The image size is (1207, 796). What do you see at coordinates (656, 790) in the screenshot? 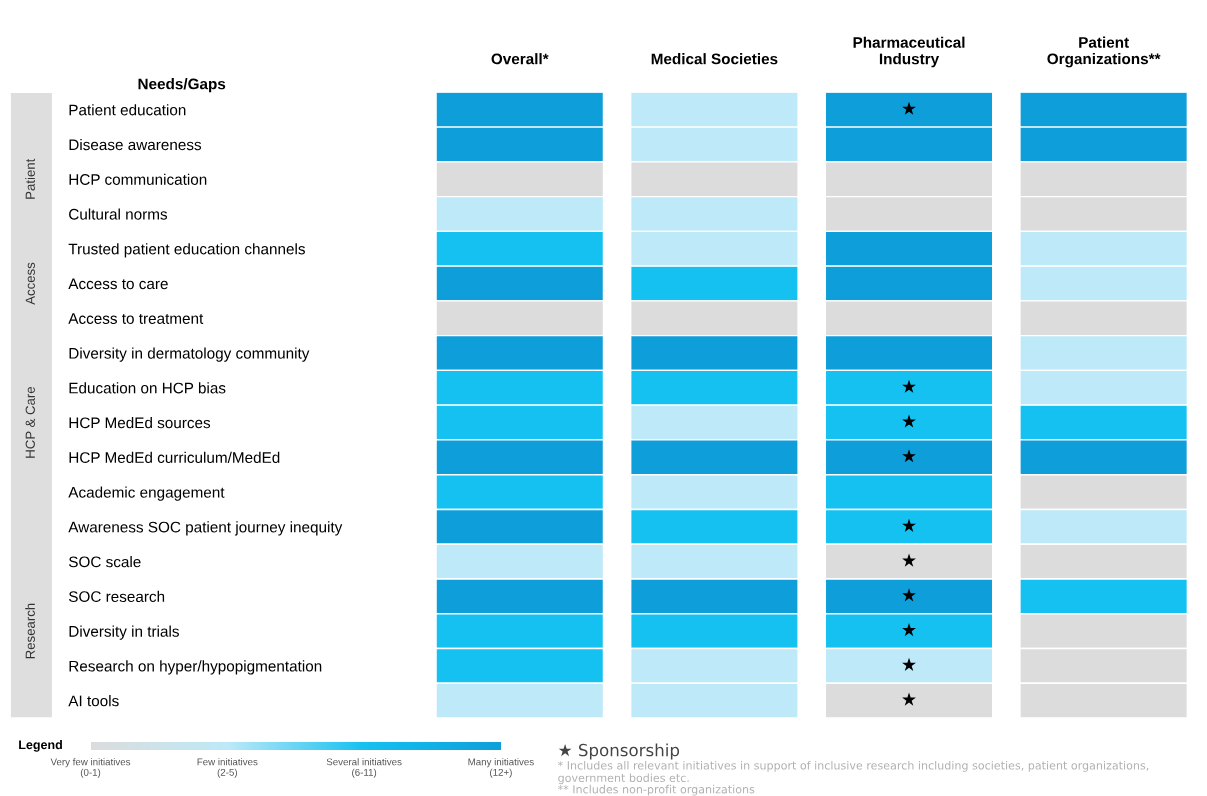
I see `text: ** Includes non-profit organizations` at bounding box center [656, 790].